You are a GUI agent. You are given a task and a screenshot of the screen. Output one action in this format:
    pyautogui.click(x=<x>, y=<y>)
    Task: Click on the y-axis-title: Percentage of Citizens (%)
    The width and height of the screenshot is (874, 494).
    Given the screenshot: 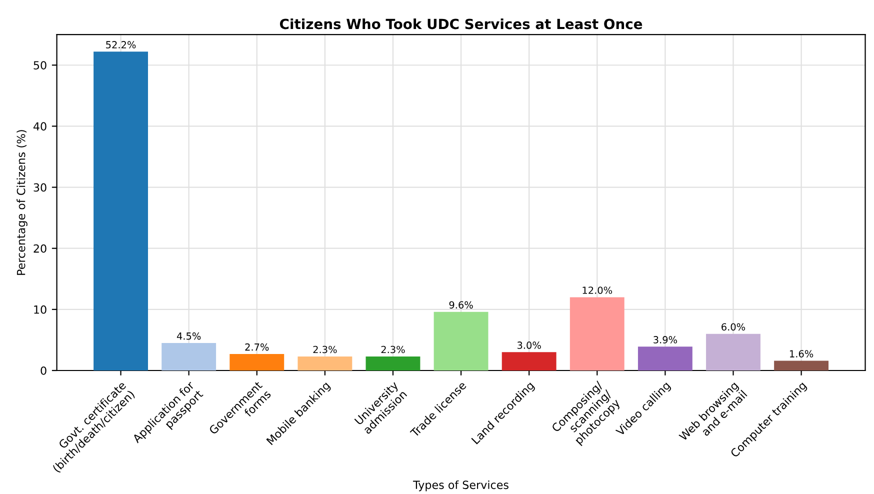 What is the action you would take?
    pyautogui.click(x=22, y=202)
    